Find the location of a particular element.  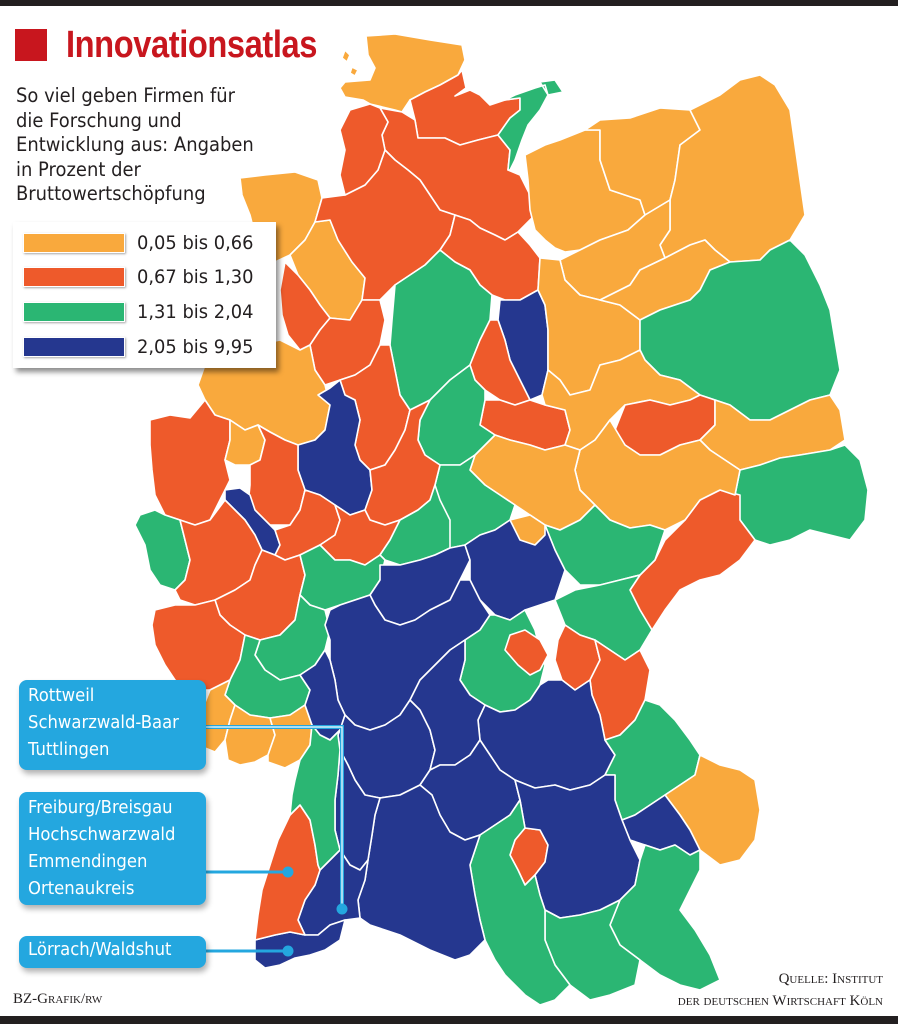

region-cuxhaven is located at coordinates (364, 149).